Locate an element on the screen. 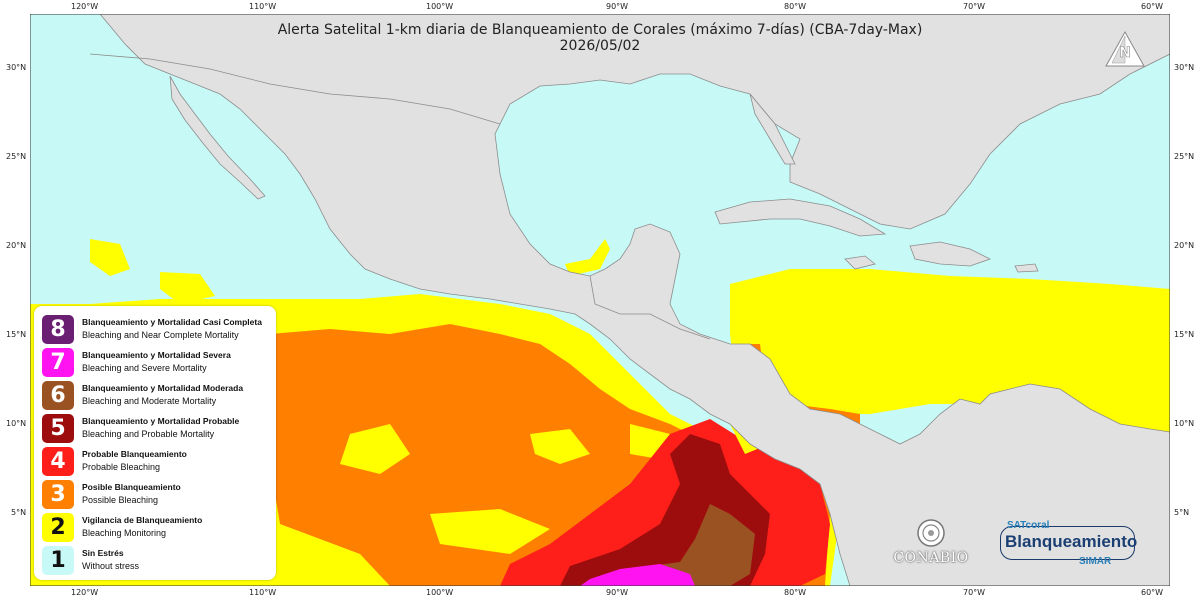  conabio-text: CONABIO is located at coordinates (931, 558).